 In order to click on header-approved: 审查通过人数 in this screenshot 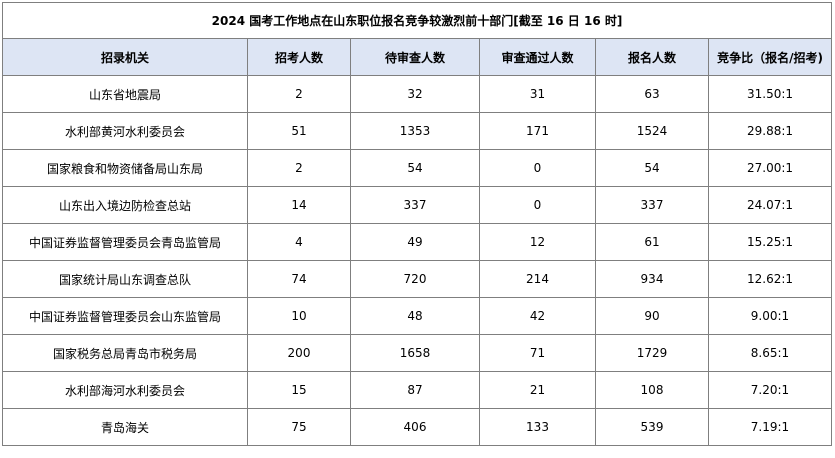, I will do `click(537, 57)`.